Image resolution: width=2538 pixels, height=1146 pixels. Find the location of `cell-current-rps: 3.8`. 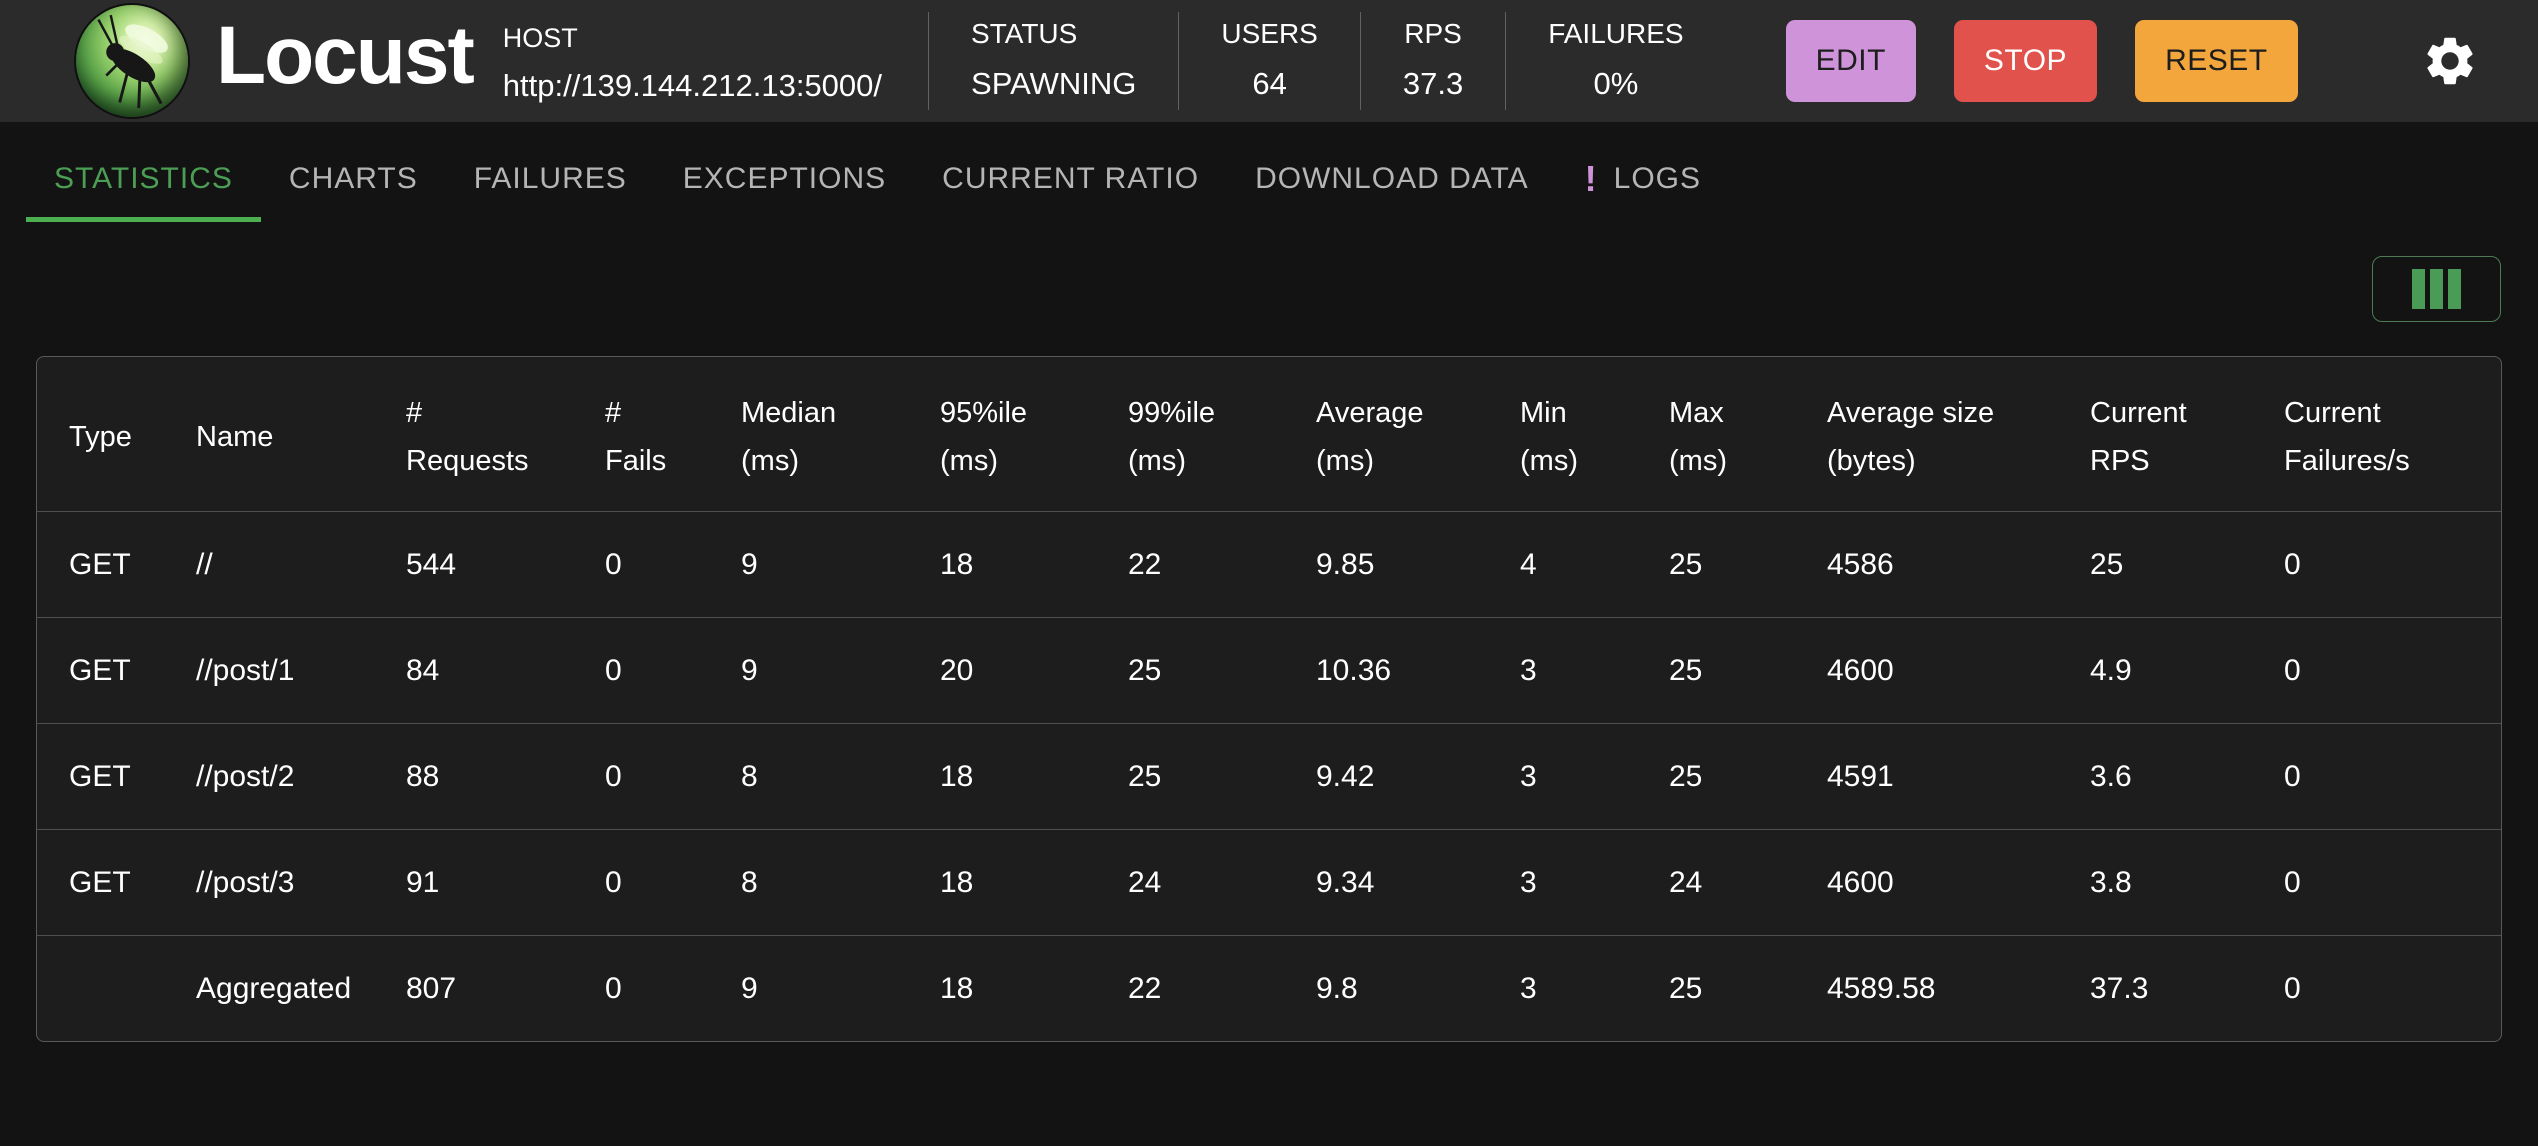

cell-current-rps: 3.8 is located at coordinates (2155, 882).